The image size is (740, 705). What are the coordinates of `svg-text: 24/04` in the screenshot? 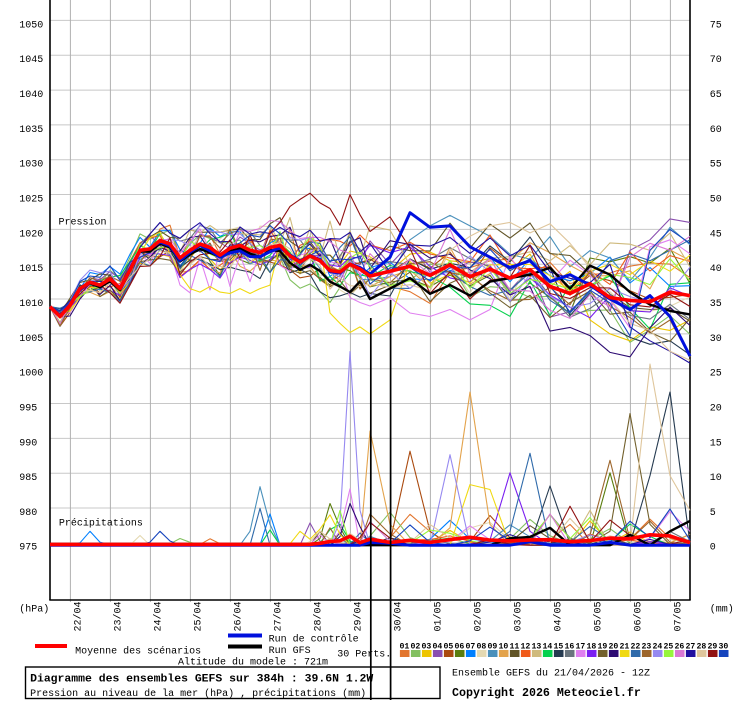 It's located at (159, 616).